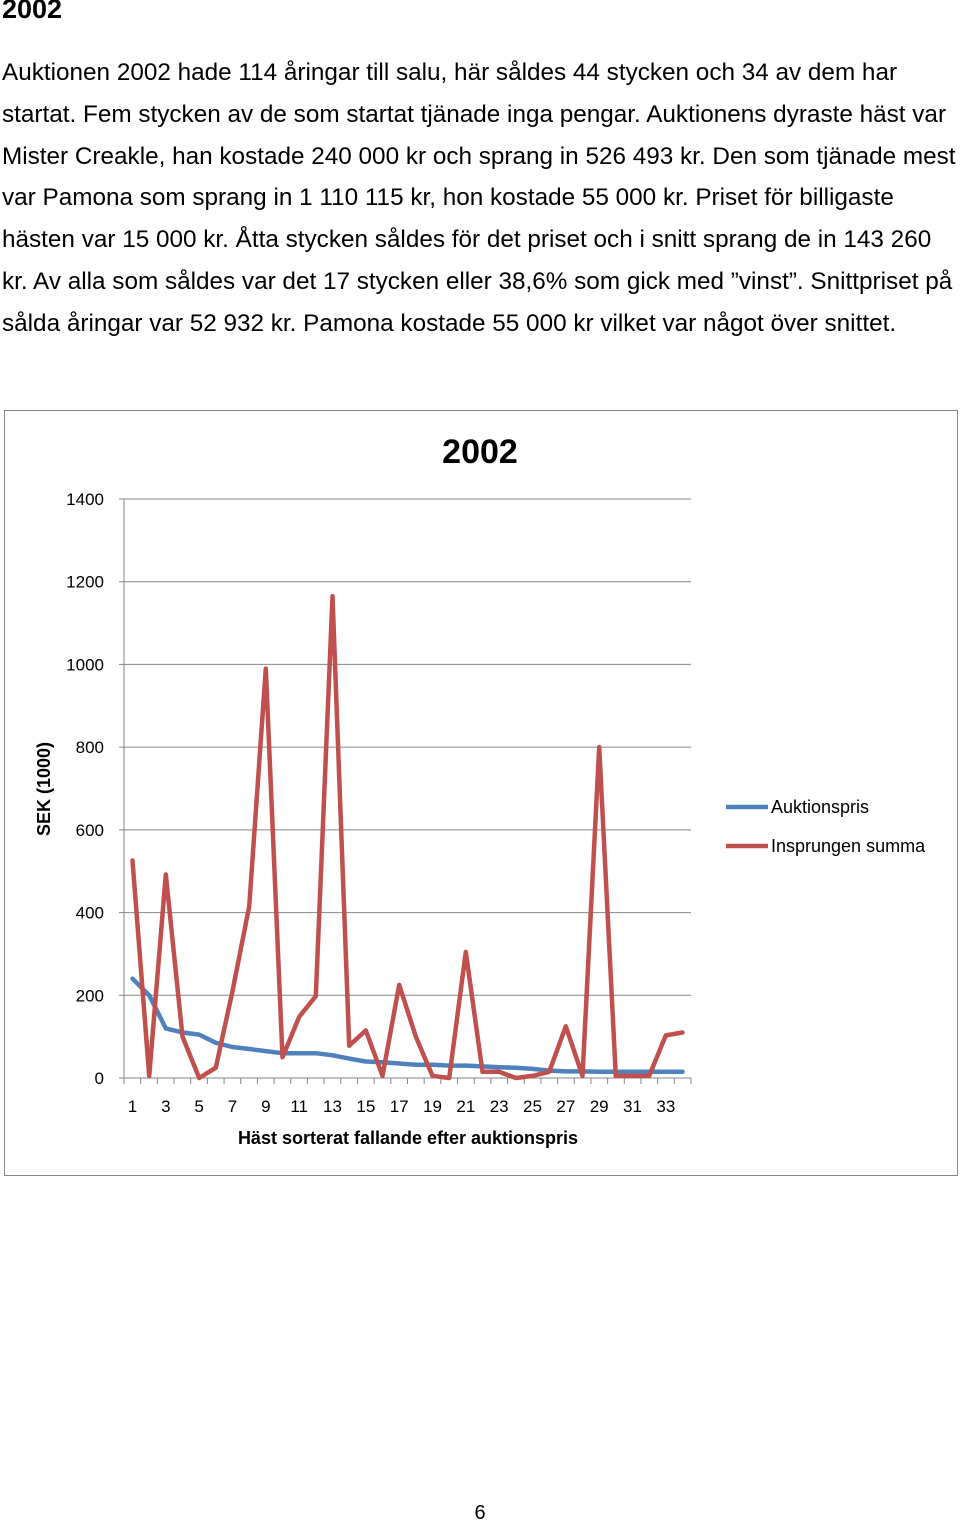  What do you see at coordinates (499, 1106) in the screenshot?
I see `x-tick-label: 23` at bounding box center [499, 1106].